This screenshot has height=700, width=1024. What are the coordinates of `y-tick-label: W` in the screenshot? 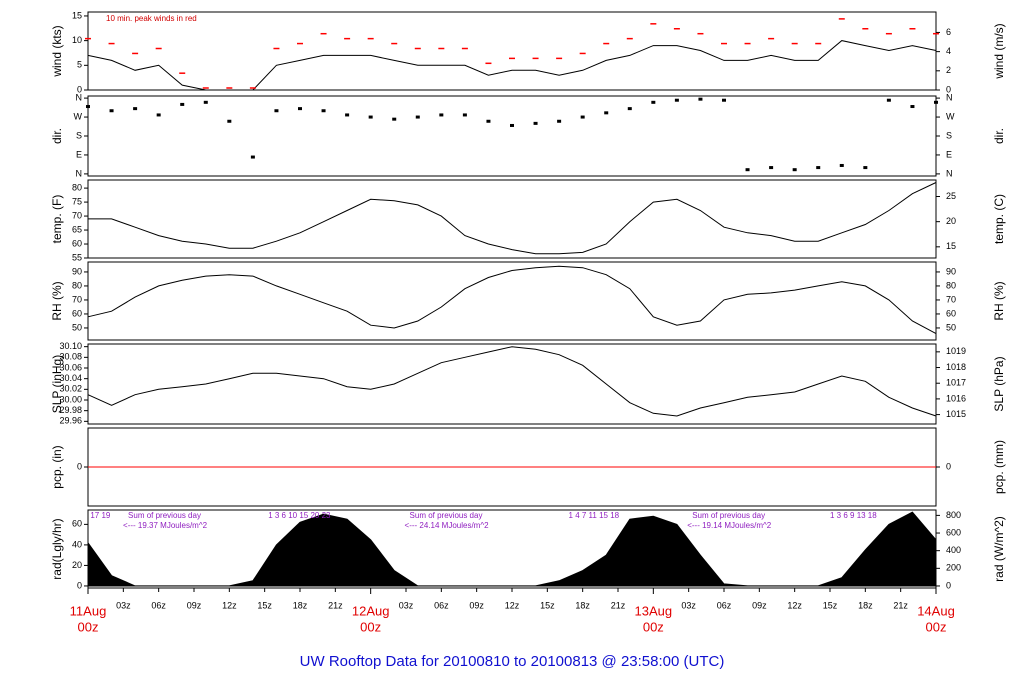 It's located at (78, 116).